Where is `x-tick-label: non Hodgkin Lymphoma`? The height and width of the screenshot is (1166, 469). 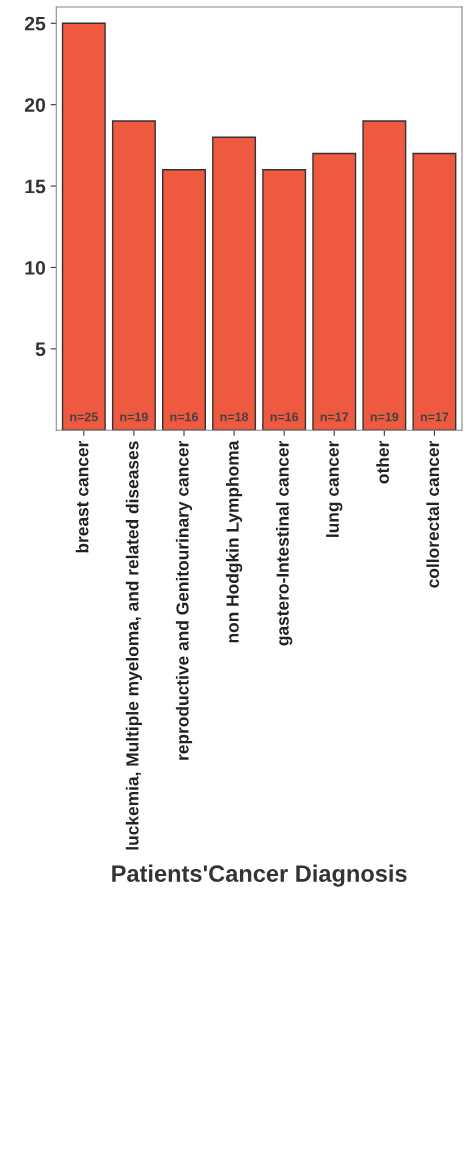 x-tick-label: non Hodgkin Lymphoma is located at coordinates (234, 541).